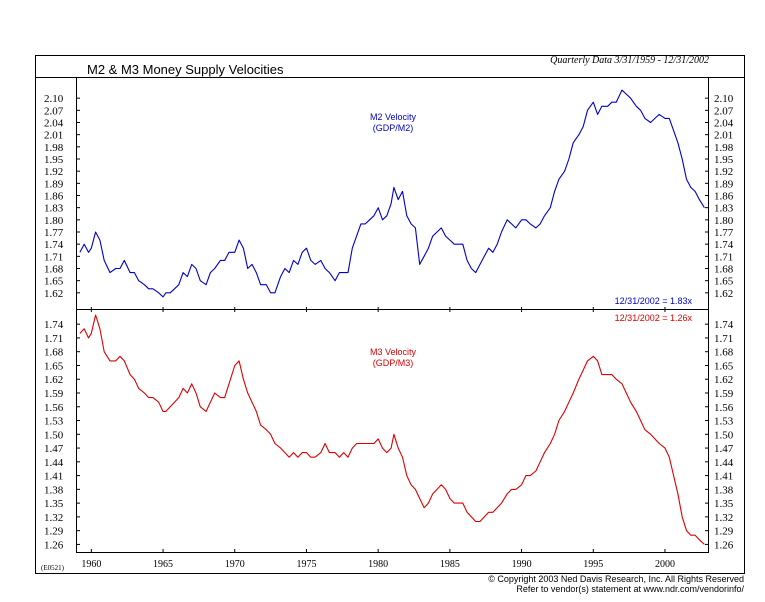  Describe the element at coordinates (393, 117) in the screenshot. I see `m2-series-label: M2 Velocity` at that location.